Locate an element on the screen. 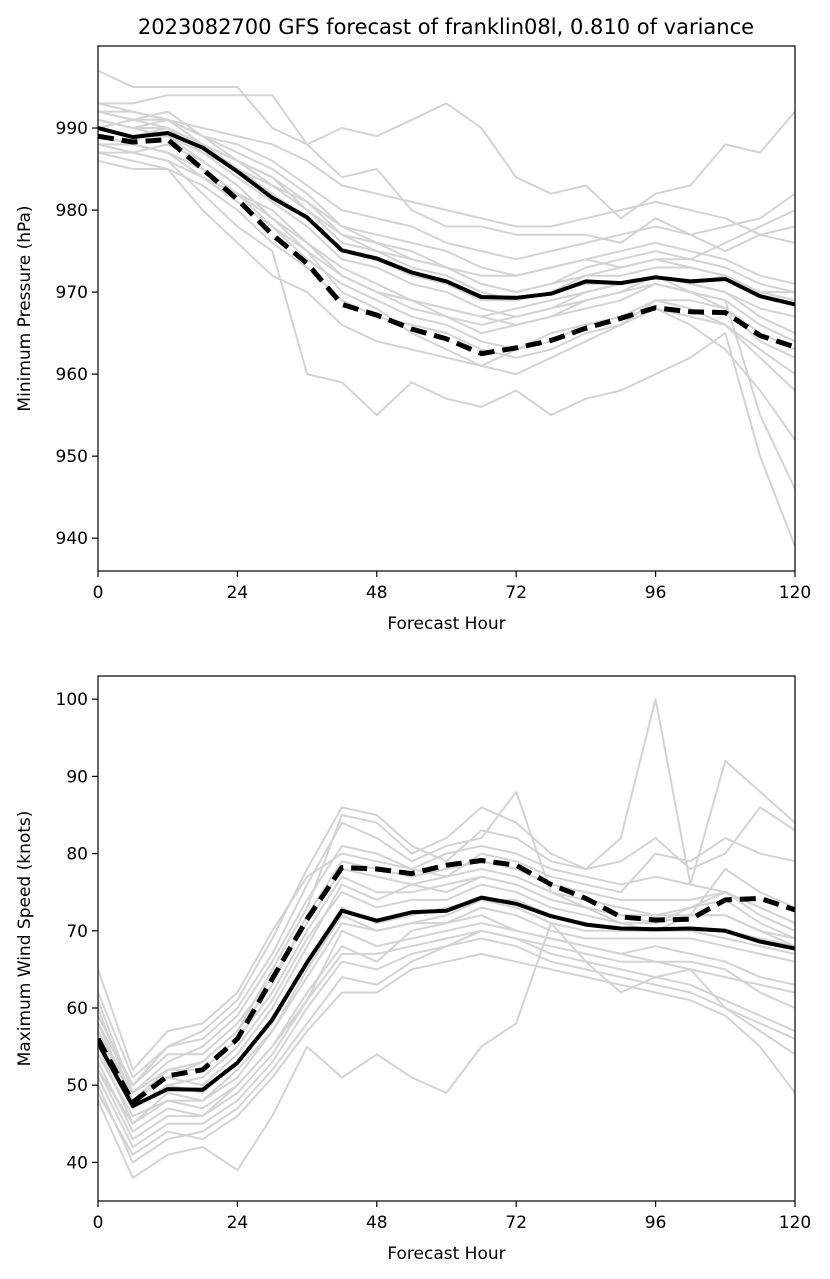  pressure-x-tick-label: 96 is located at coordinates (656, 593).